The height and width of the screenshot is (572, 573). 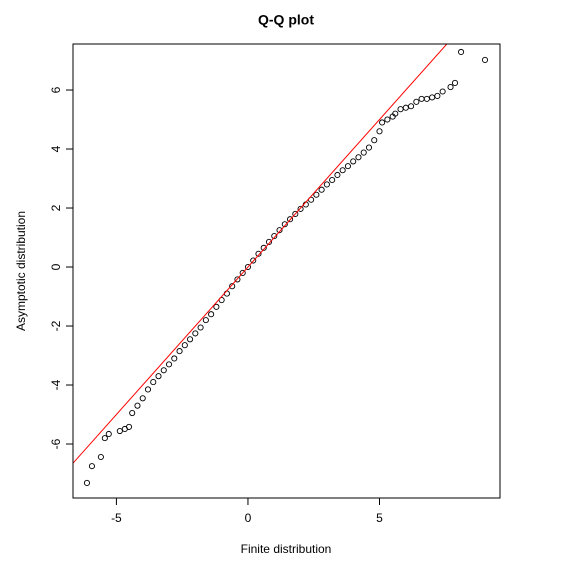 What do you see at coordinates (116, 518) in the screenshot?
I see `x-tick-label: -5` at bounding box center [116, 518].